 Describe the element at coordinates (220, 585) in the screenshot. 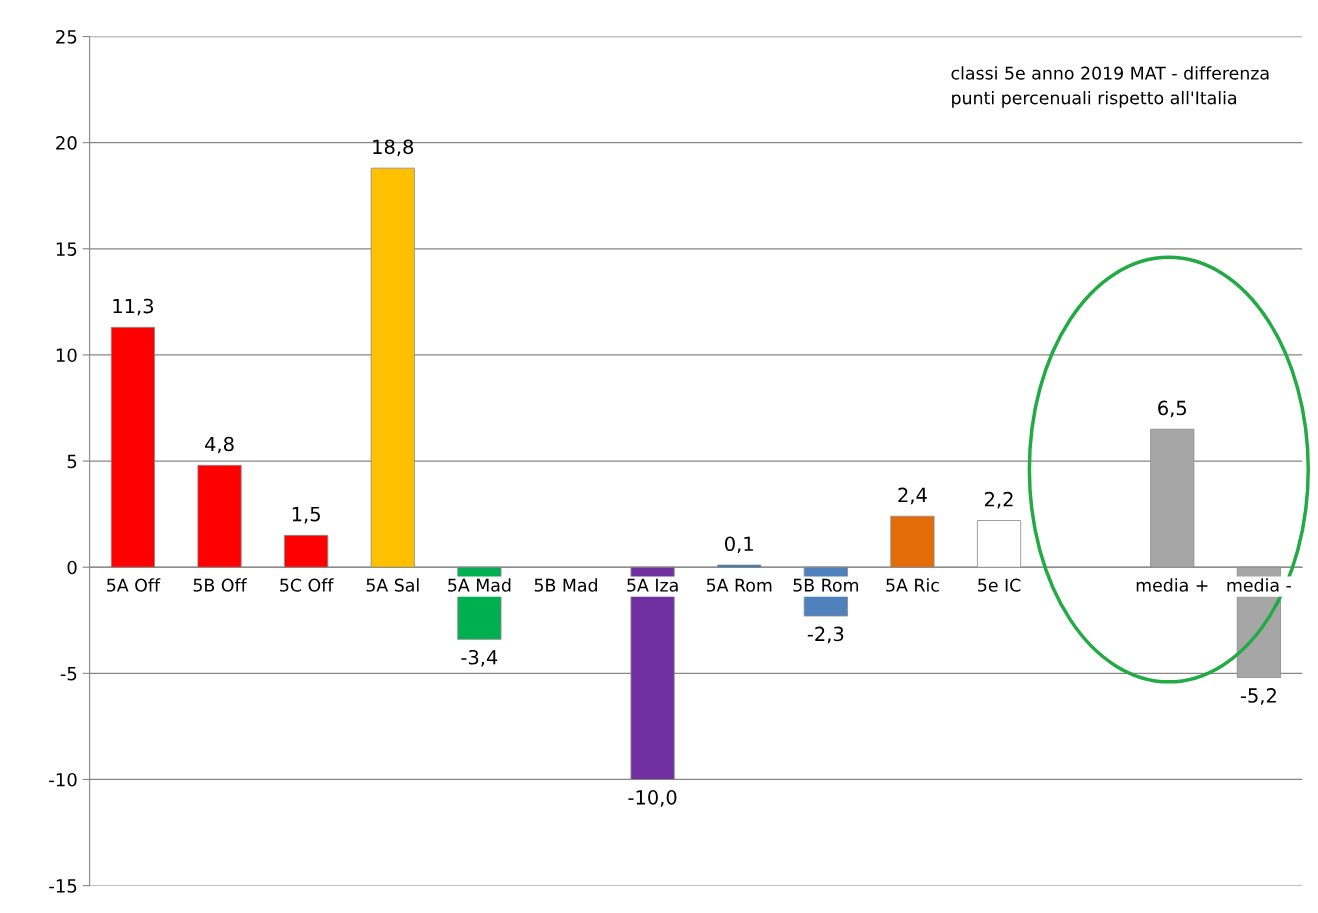

I see `x-tick-label: 5B Off` at that location.